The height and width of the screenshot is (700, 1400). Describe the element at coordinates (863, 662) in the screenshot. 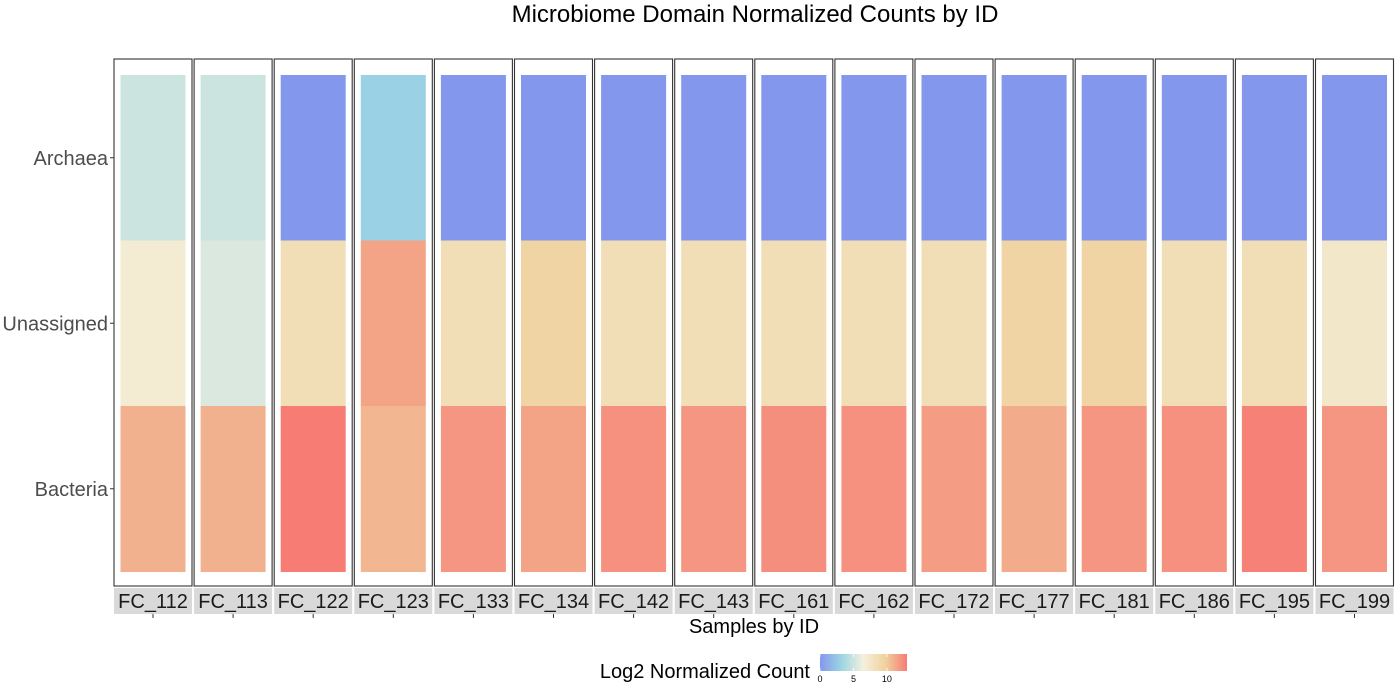

I see `legend-colorbar` at that location.